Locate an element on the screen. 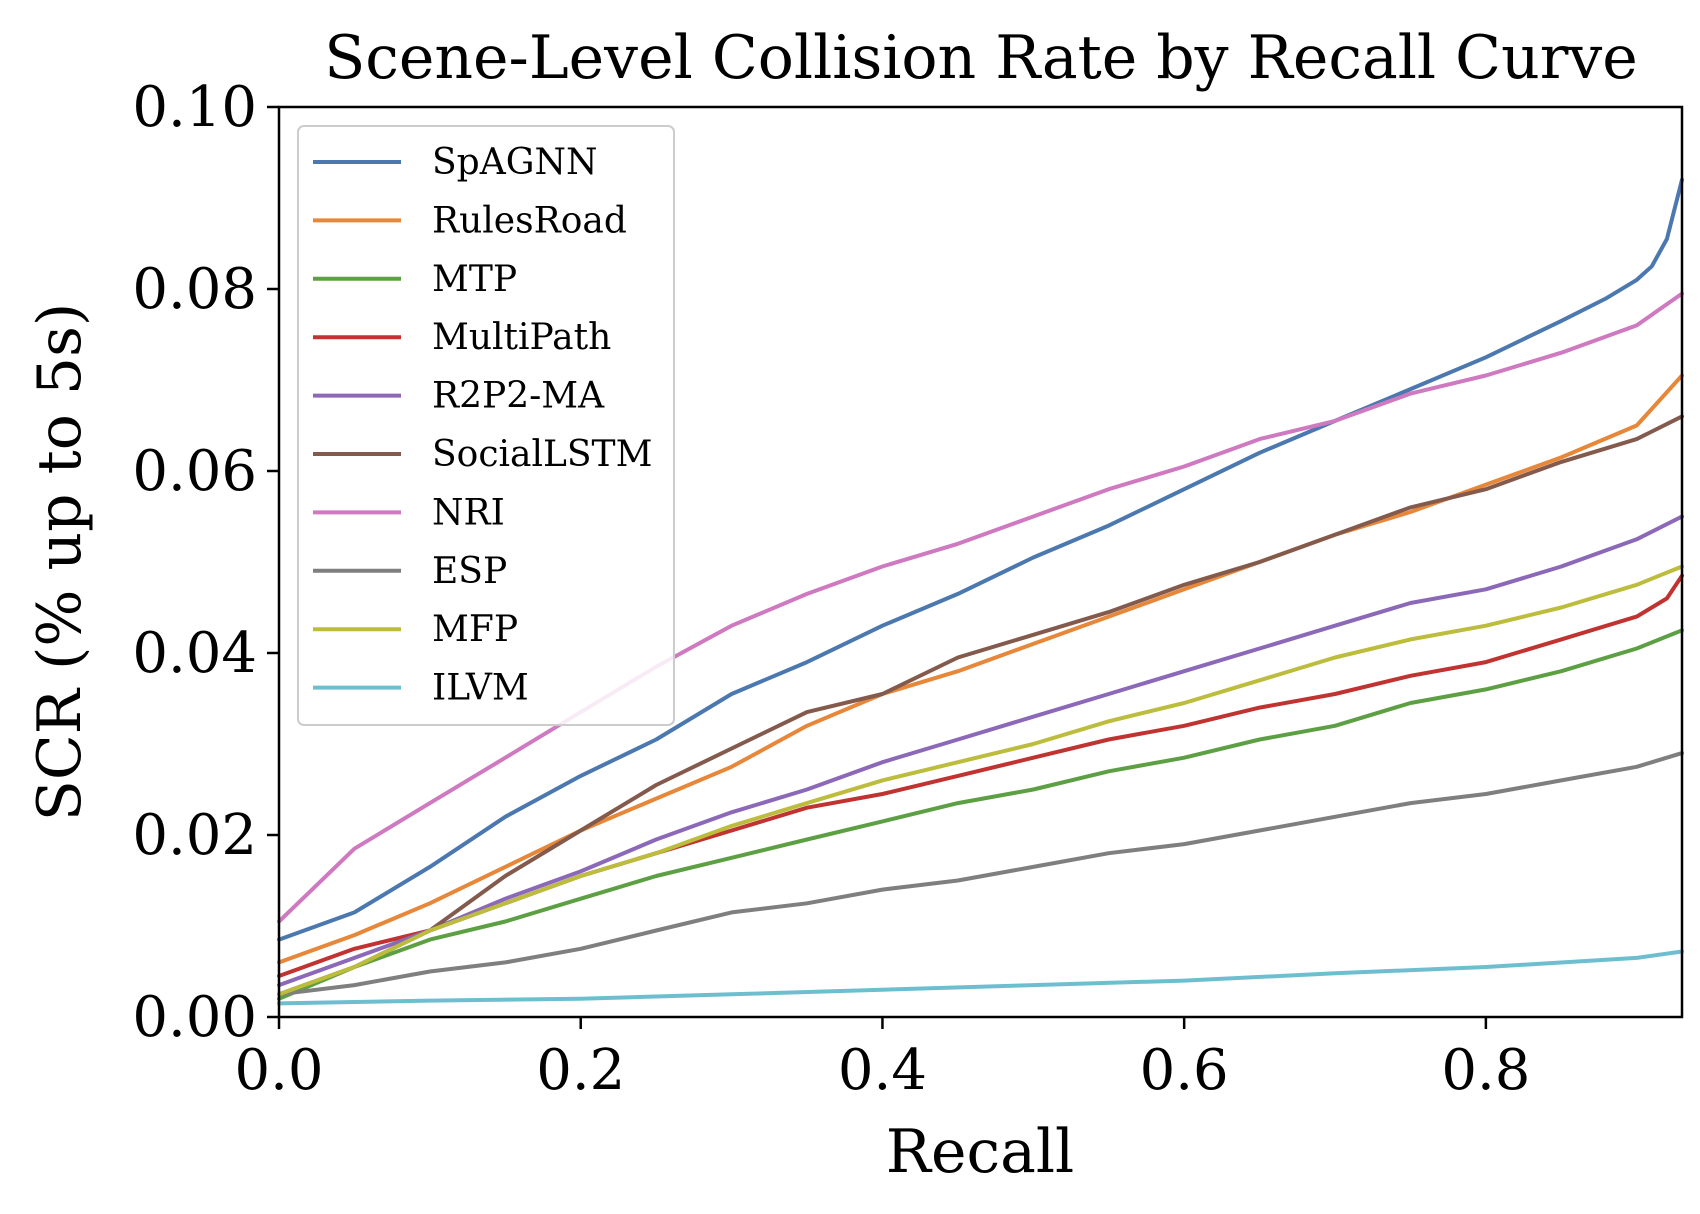  x-tick-label-4: 0.8 is located at coordinates (1485, 1070).